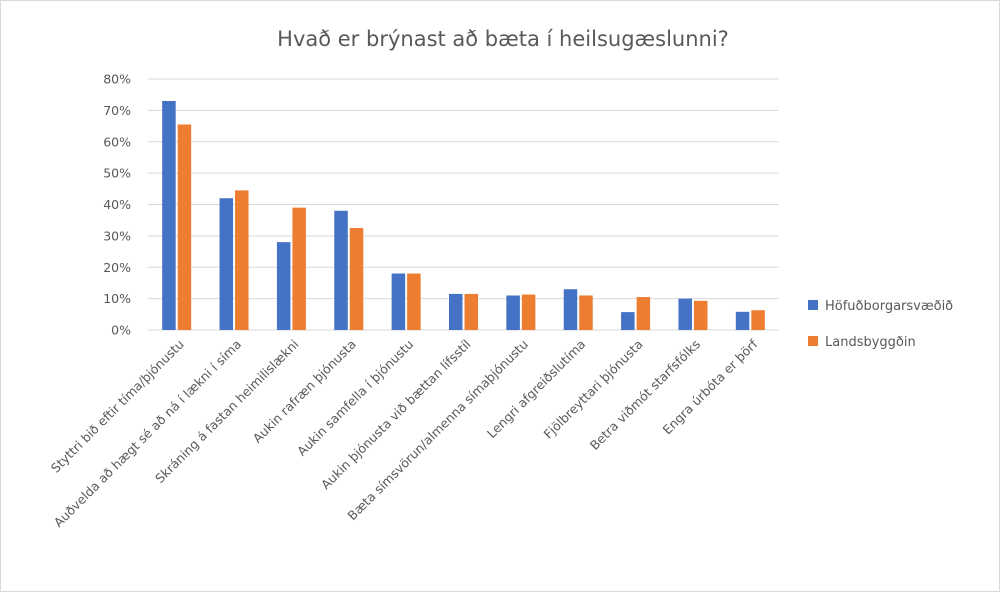  Describe the element at coordinates (117, 79) in the screenshot. I see `y-tick-label: 80%` at that location.